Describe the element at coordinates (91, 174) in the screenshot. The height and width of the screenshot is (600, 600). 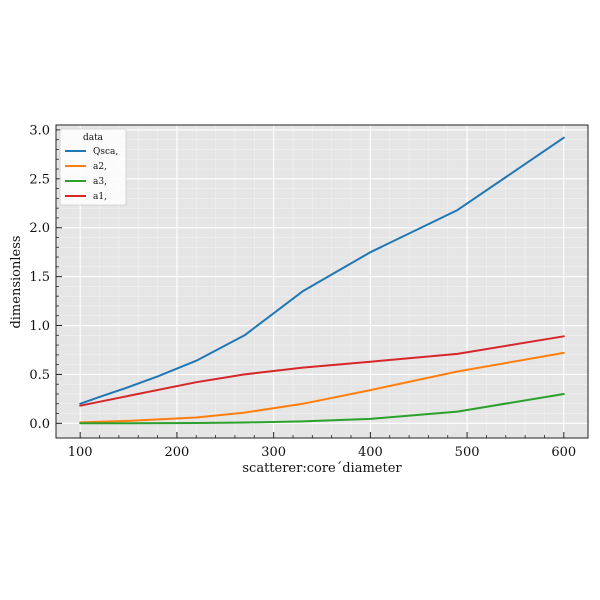
I see `legend-items: Qsca, a2, a3, a1,` at that location.